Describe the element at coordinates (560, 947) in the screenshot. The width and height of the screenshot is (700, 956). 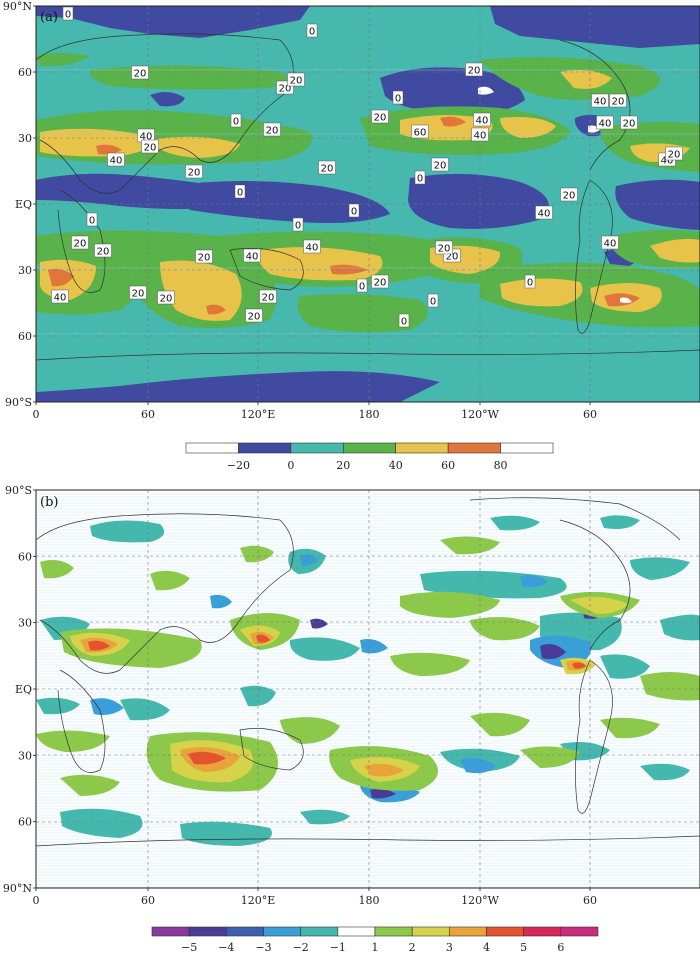
I see `colorbar-tick-label: 6` at that location.